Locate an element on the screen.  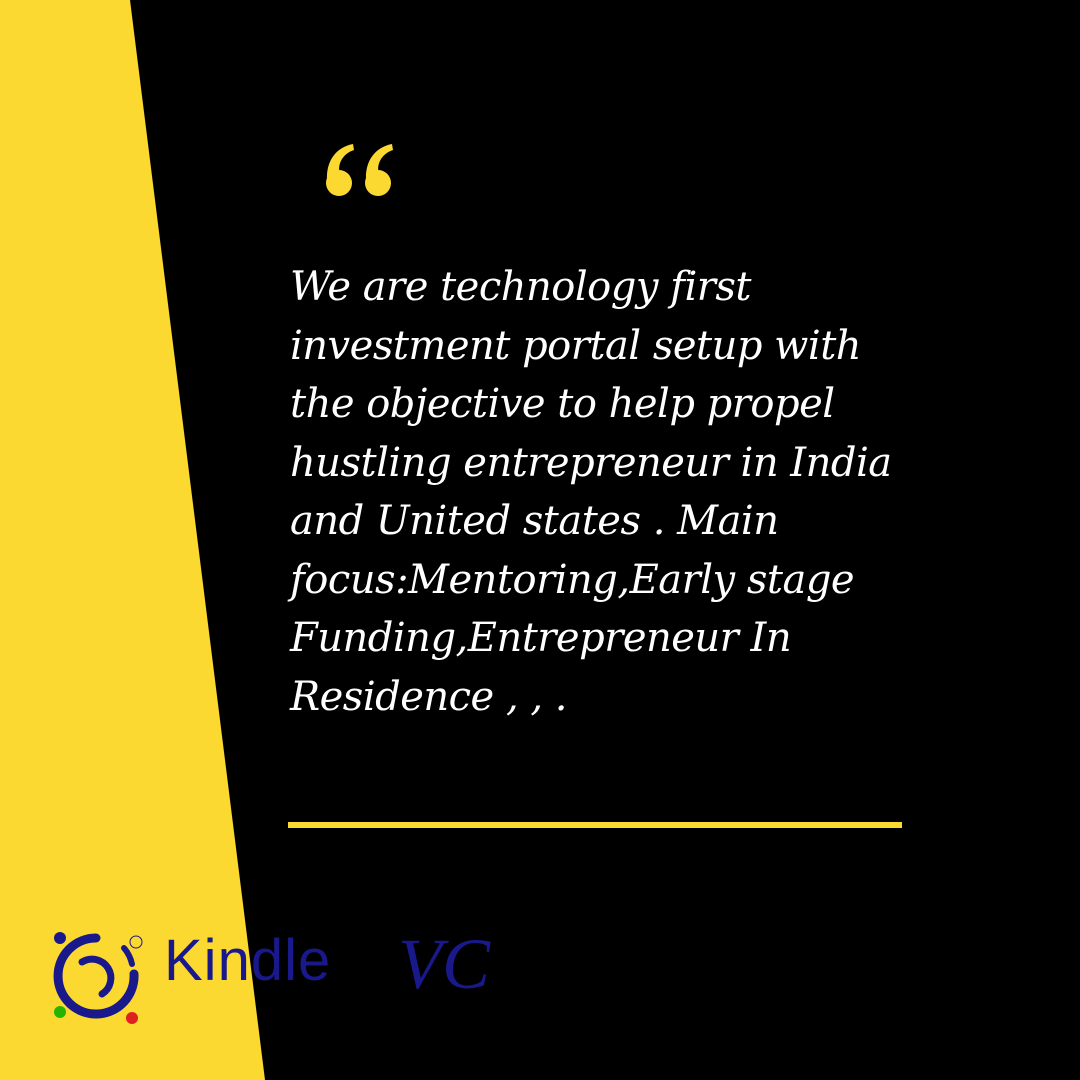
logo-wordmark-vc: VC is located at coordinates (444, 964).